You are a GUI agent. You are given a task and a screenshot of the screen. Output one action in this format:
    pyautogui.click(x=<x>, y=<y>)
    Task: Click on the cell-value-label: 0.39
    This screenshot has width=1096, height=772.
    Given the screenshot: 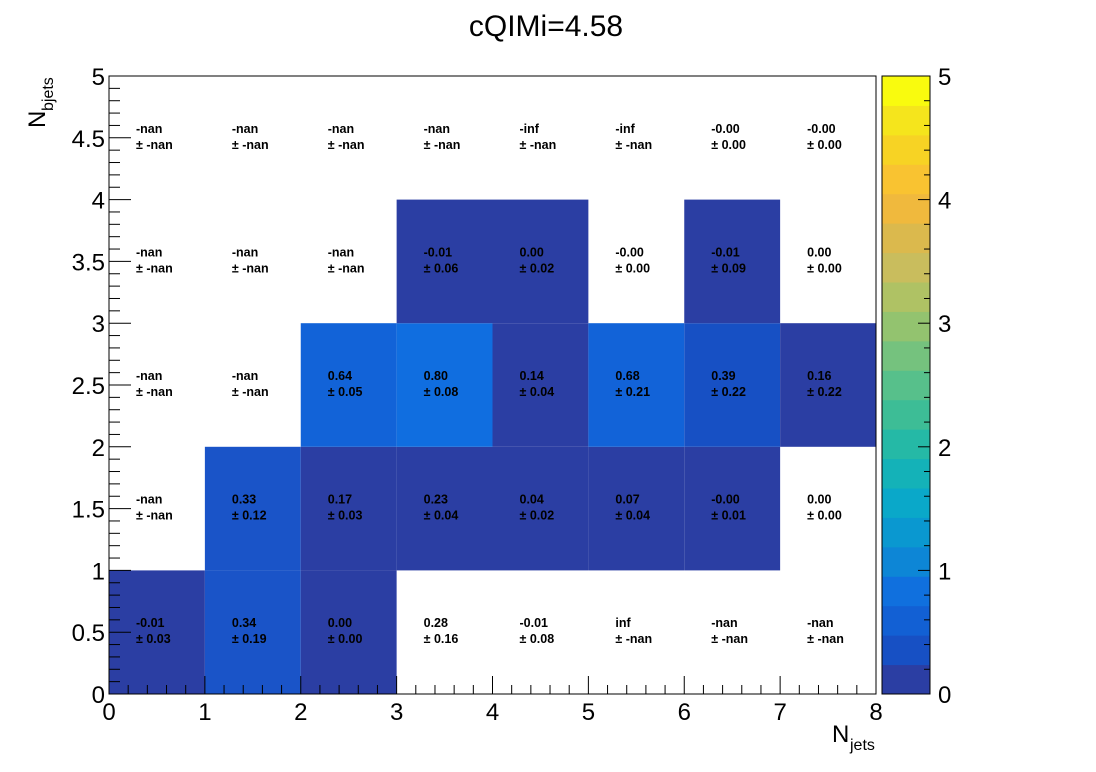 What is the action you would take?
    pyautogui.click(x=723, y=376)
    